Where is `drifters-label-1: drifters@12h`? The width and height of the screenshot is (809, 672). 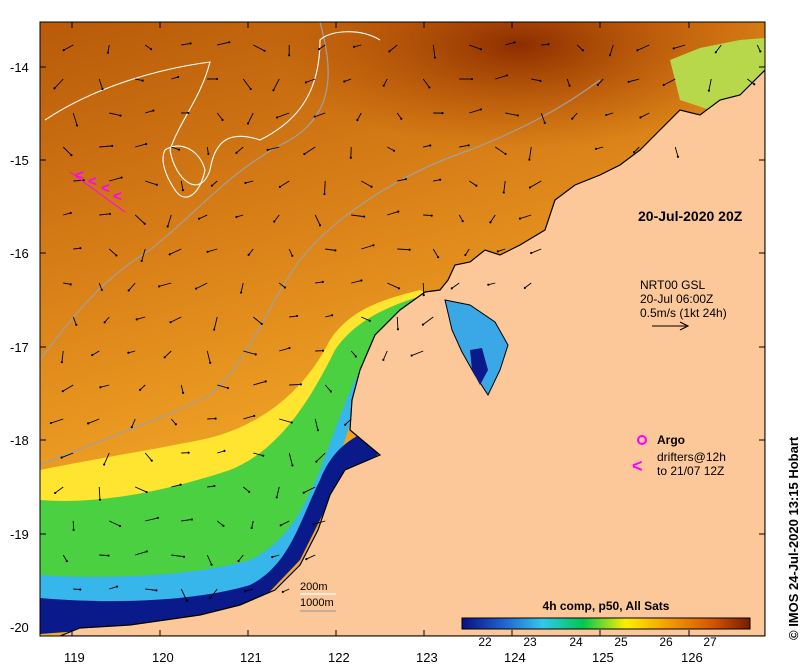
drifters-label-1: drifters@12h is located at coordinates (691, 457).